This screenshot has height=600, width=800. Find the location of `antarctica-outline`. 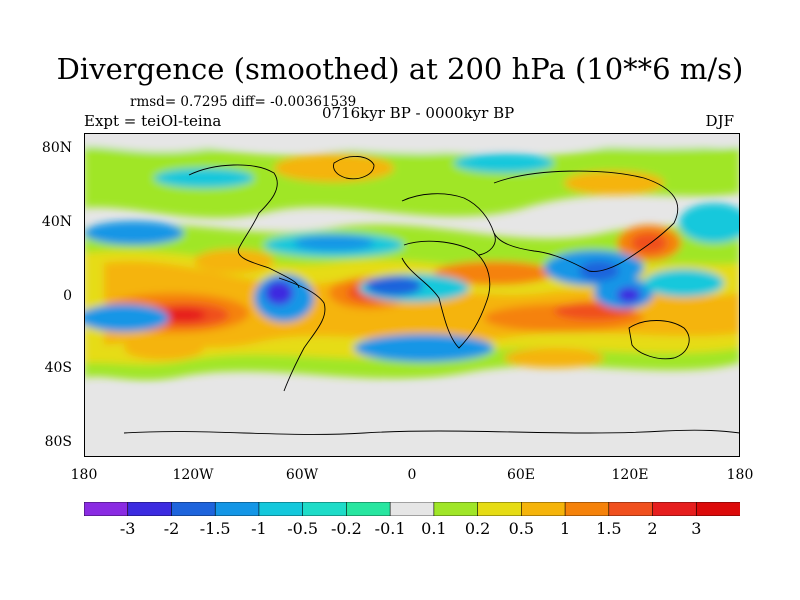

antarctica-outline is located at coordinates (431, 432).